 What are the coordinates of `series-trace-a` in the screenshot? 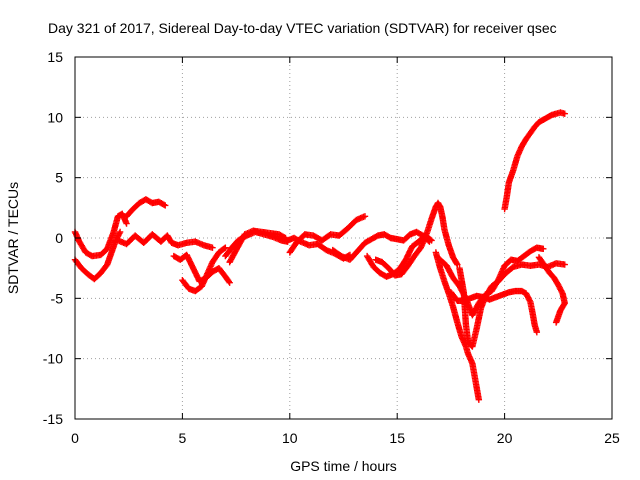 It's located at (100, 235).